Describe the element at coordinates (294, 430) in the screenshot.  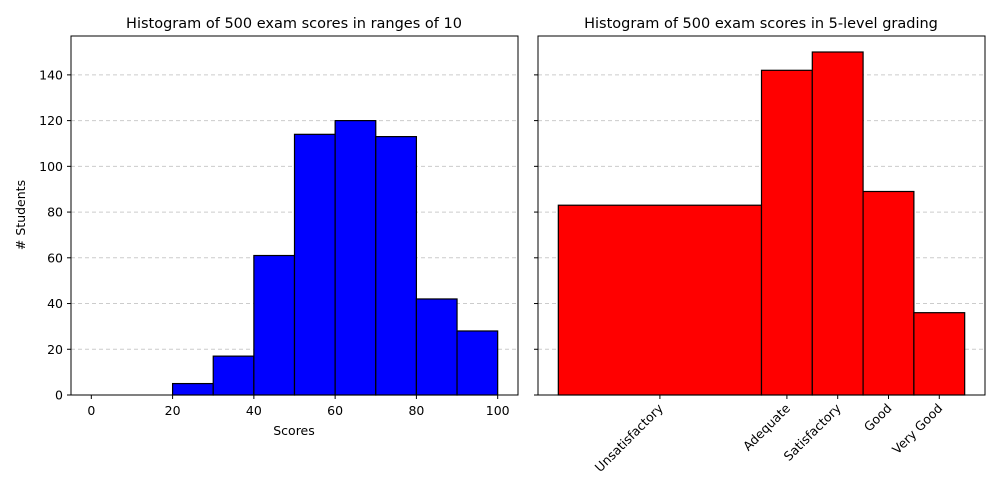
I see `x-axis-label-left: Scores` at that location.